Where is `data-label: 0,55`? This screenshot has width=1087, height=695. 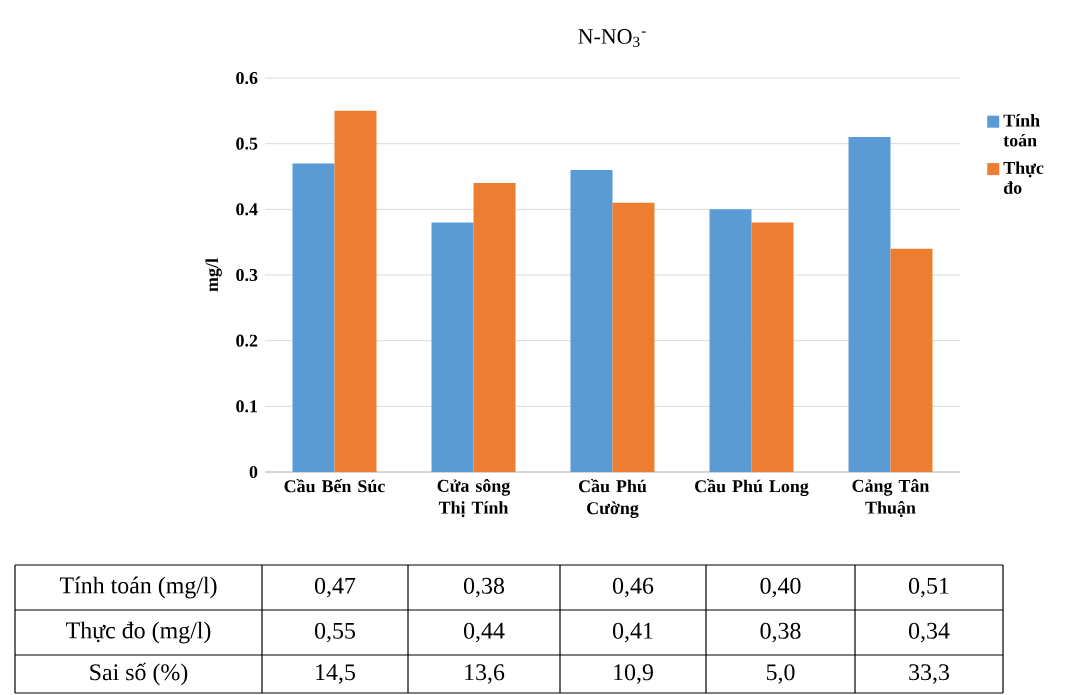
data-label: 0,55 is located at coordinates (334, 632).